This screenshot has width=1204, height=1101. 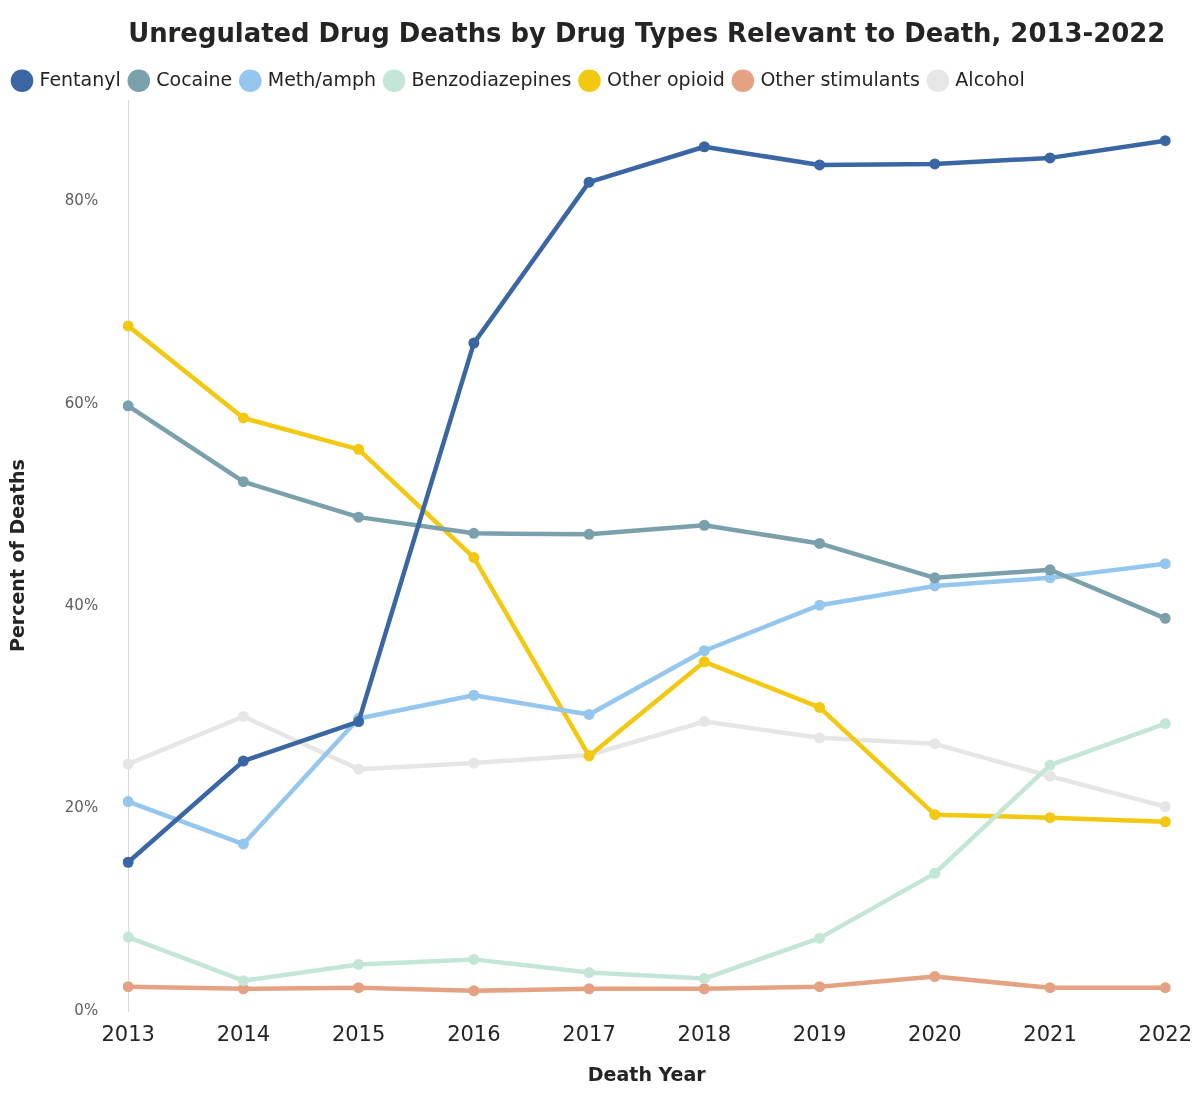 I want to click on x-tick-label: 2015, so click(x=358, y=1034).